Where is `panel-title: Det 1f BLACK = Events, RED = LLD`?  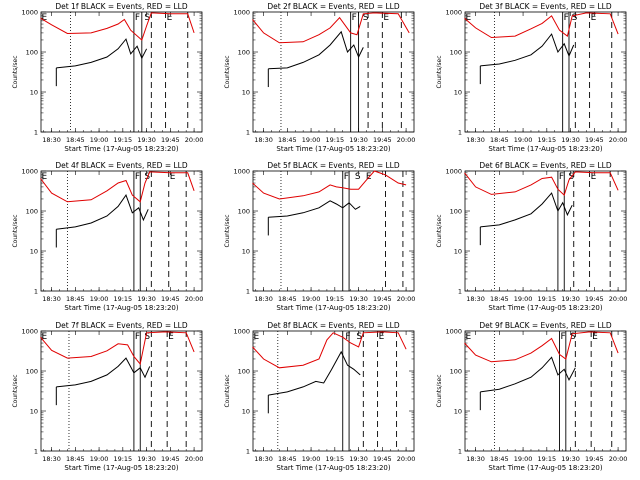
panel-title: Det 1f BLACK = Events, RED = LLD is located at coordinates (121, 6).